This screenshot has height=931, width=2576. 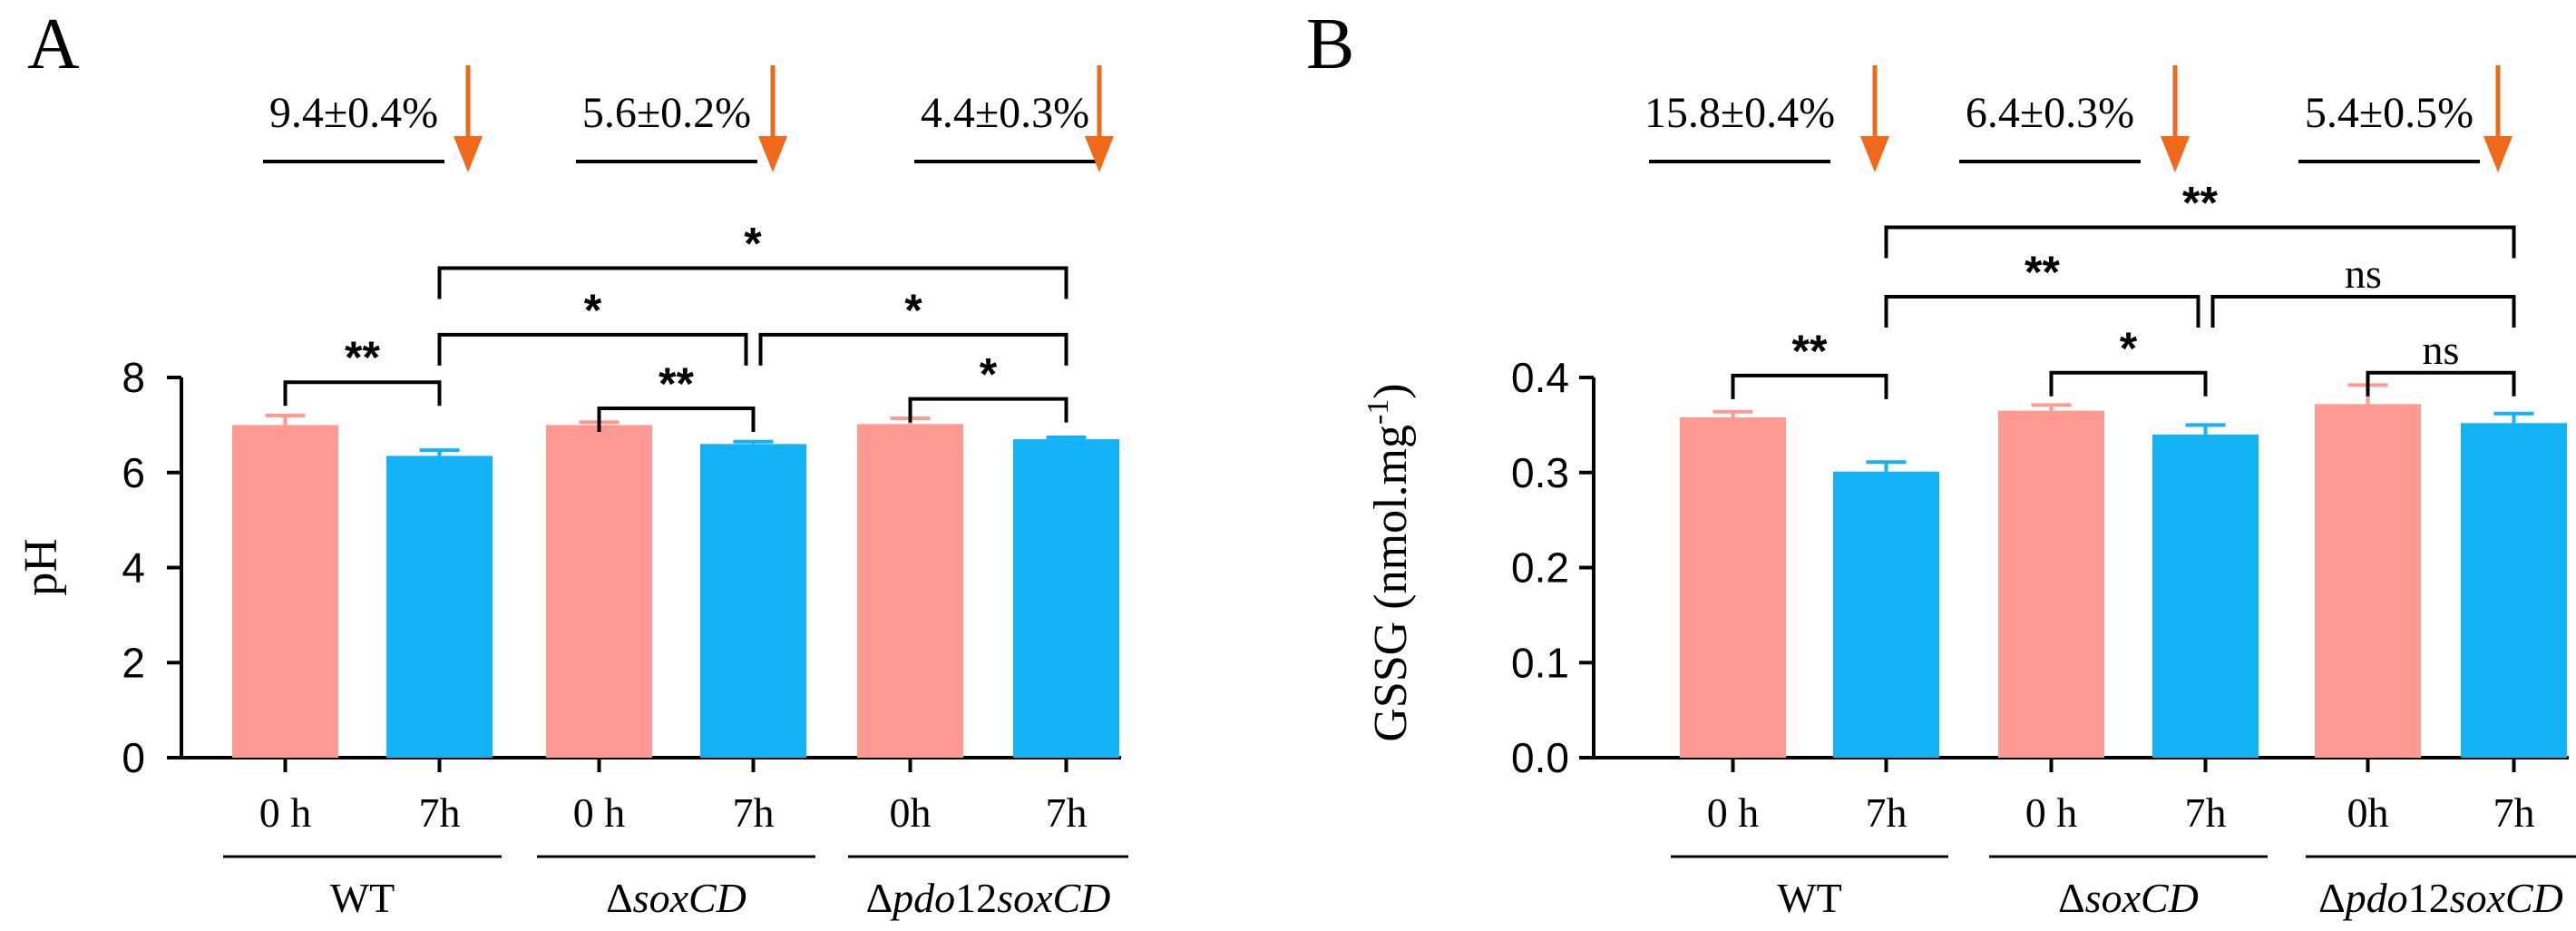 I want to click on y-tick-label: 0.0, so click(x=1540, y=757).